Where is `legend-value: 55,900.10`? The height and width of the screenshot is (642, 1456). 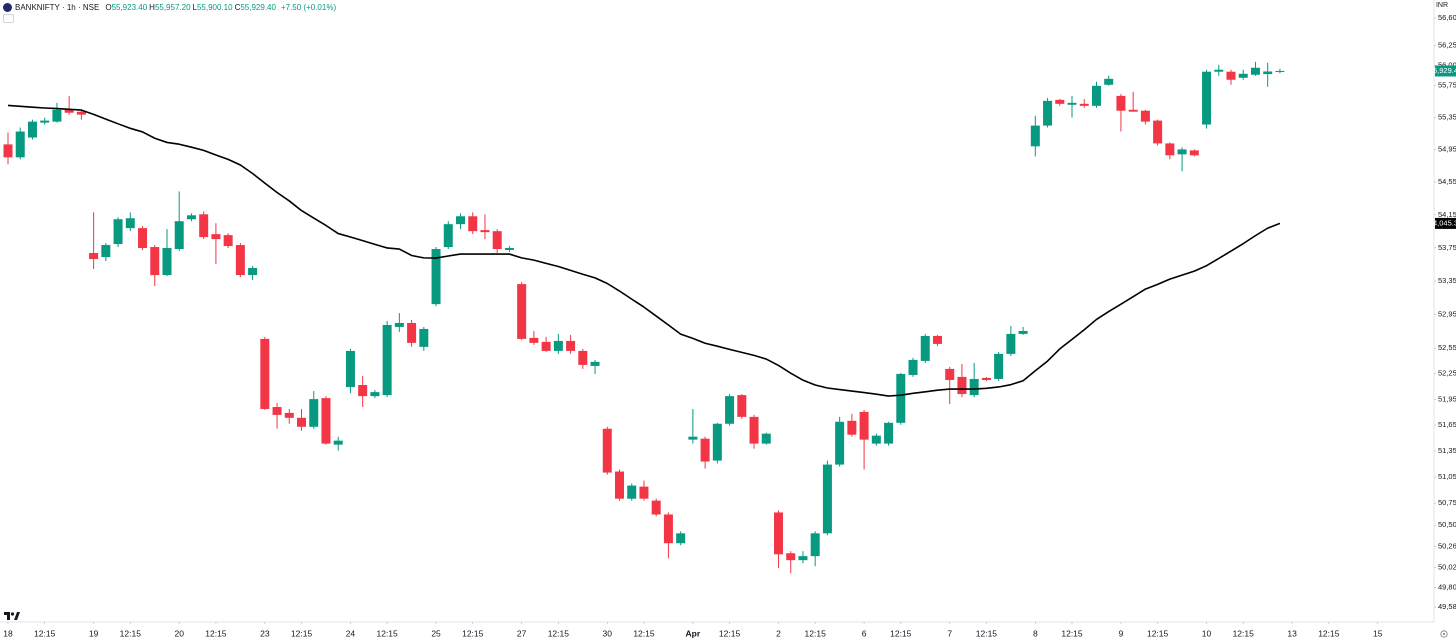
legend-value: 55,900.10 is located at coordinates (214, 7).